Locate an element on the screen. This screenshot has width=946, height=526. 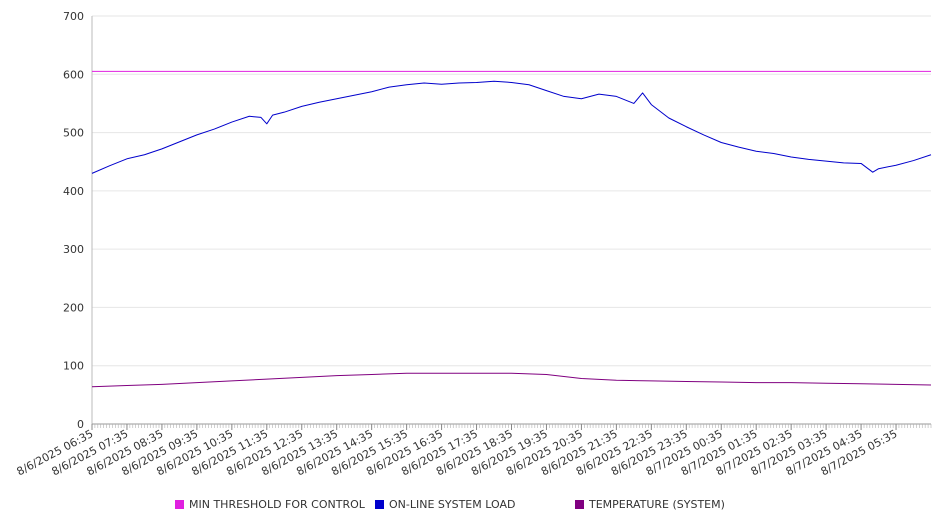
legend-label-min-threshold: MIN THRESHOLD FOR CONTROL is located at coordinates (277, 504).